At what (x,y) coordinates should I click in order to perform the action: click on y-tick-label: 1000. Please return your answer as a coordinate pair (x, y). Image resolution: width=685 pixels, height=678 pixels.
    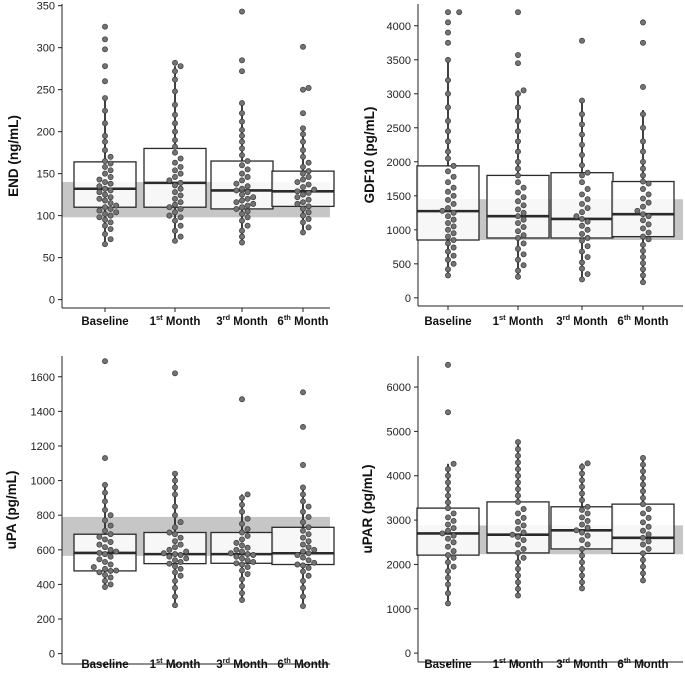
    Looking at the image, I should click on (399, 610).